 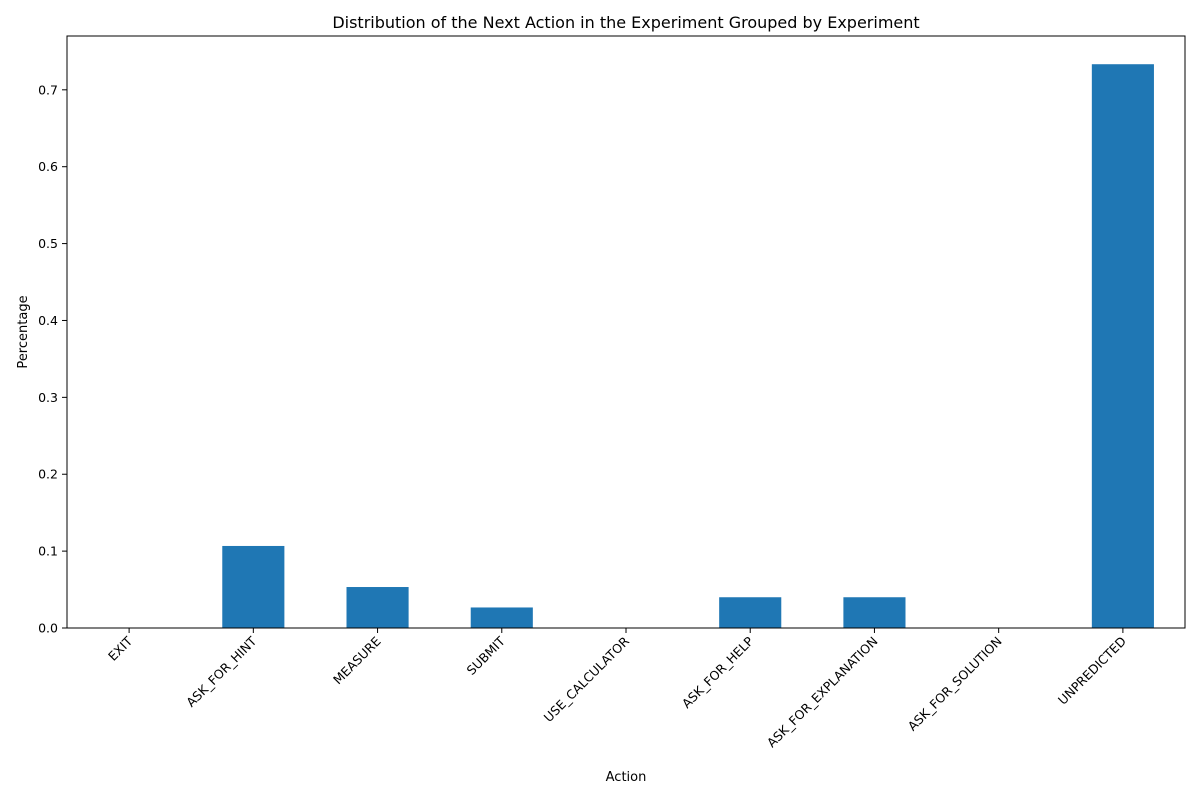 What do you see at coordinates (48, 551) in the screenshot?
I see `y-tick-label: 0.1` at bounding box center [48, 551].